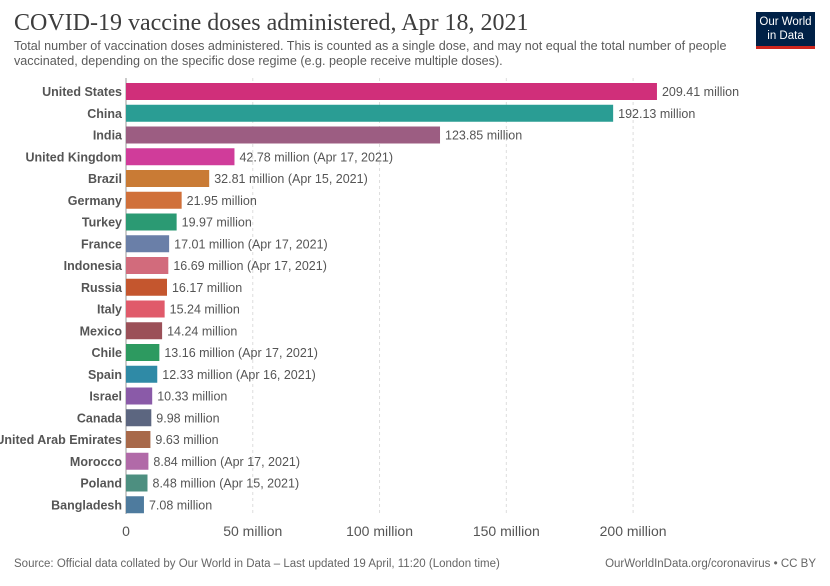 The image size is (830, 586). Describe the element at coordinates (226, 484) in the screenshot. I see `value-label: 8.48 million (Apr 15, 2021)` at that location.